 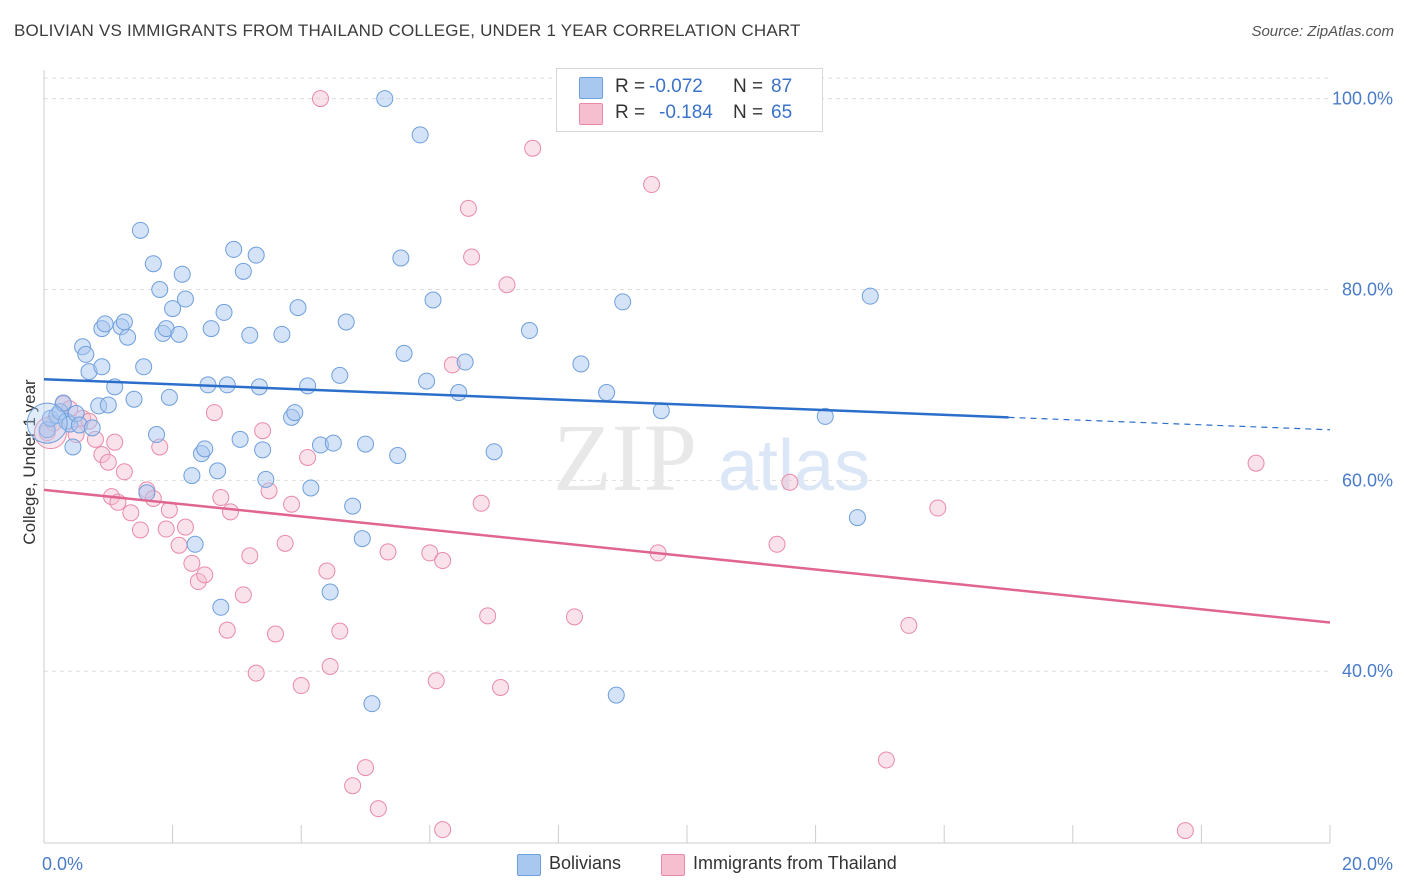 I want to click on watermark: ZIP atlas, so click(x=711, y=457).